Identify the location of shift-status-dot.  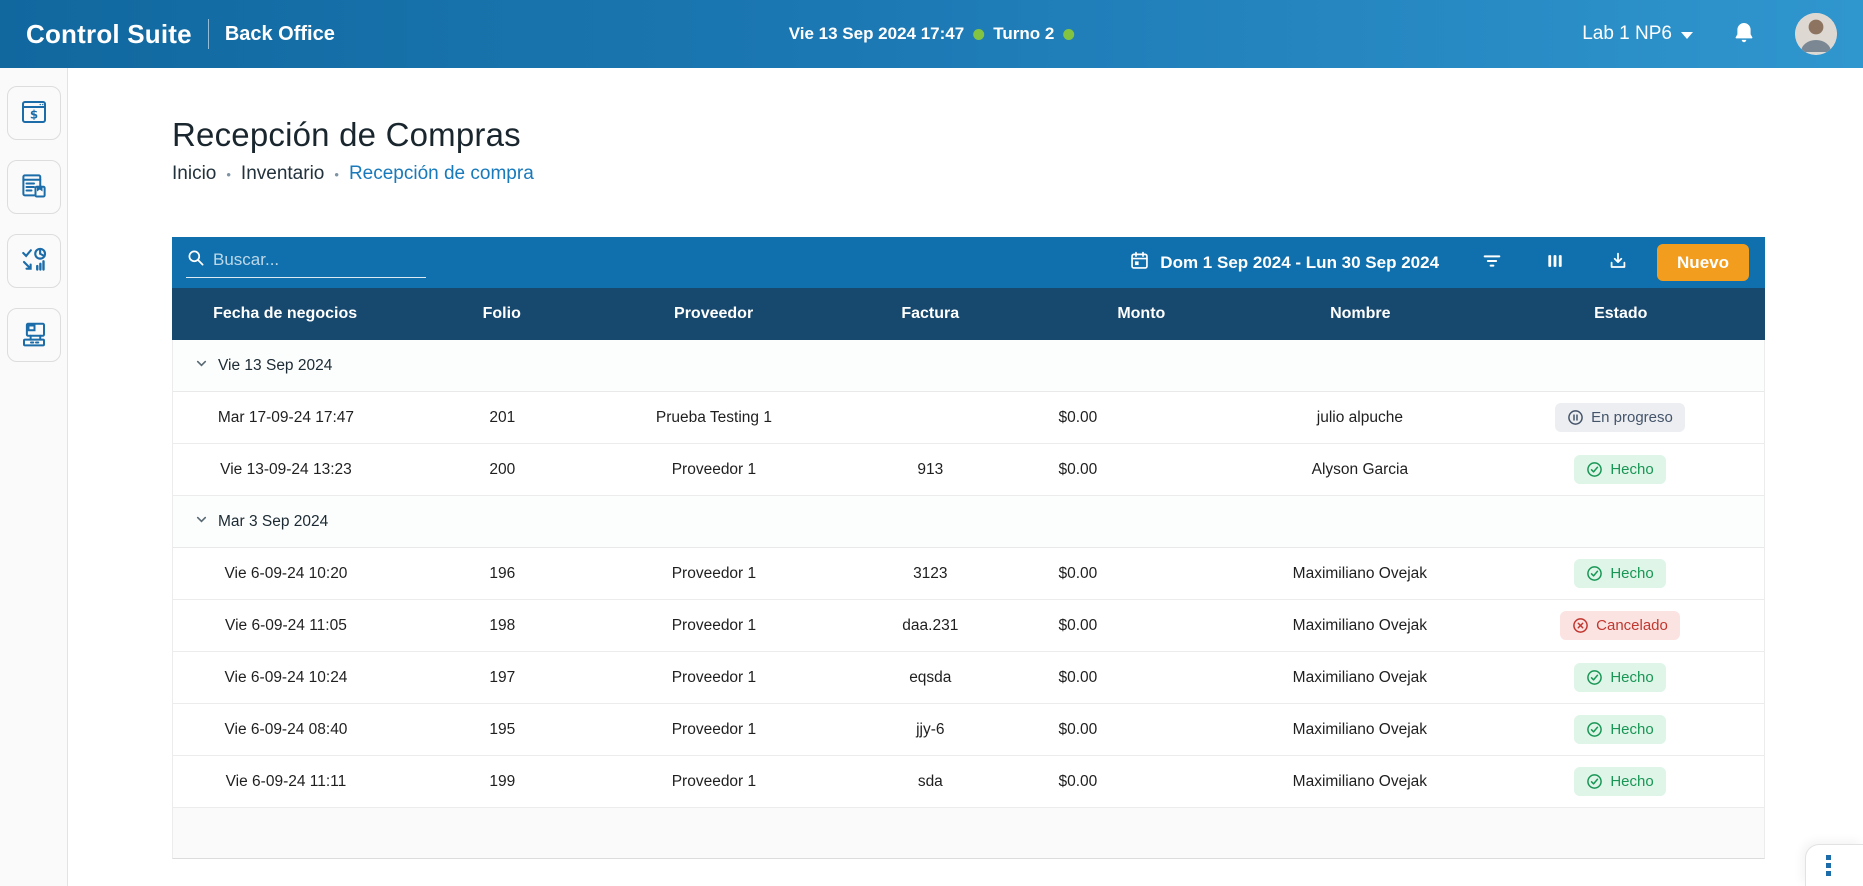
(1069, 34).